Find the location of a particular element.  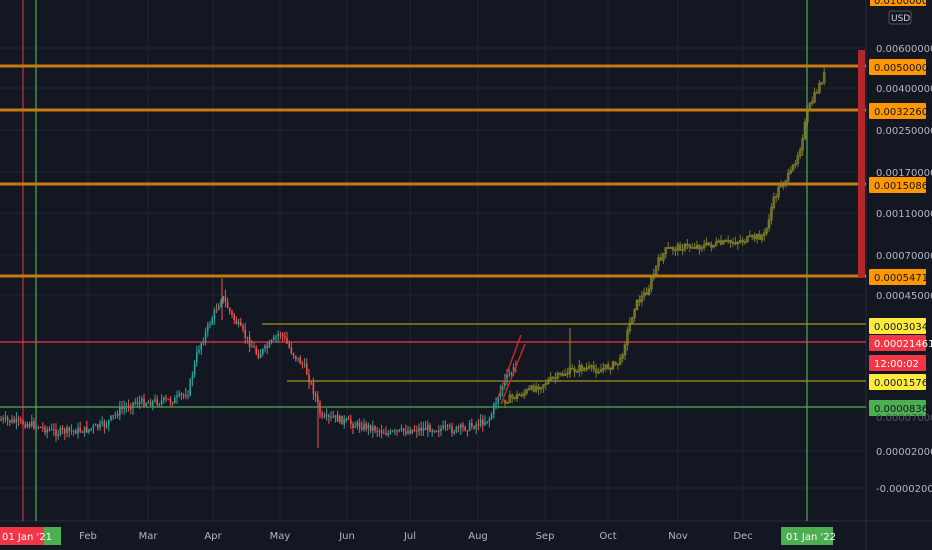

x-tick-label: Nov is located at coordinates (678, 536).